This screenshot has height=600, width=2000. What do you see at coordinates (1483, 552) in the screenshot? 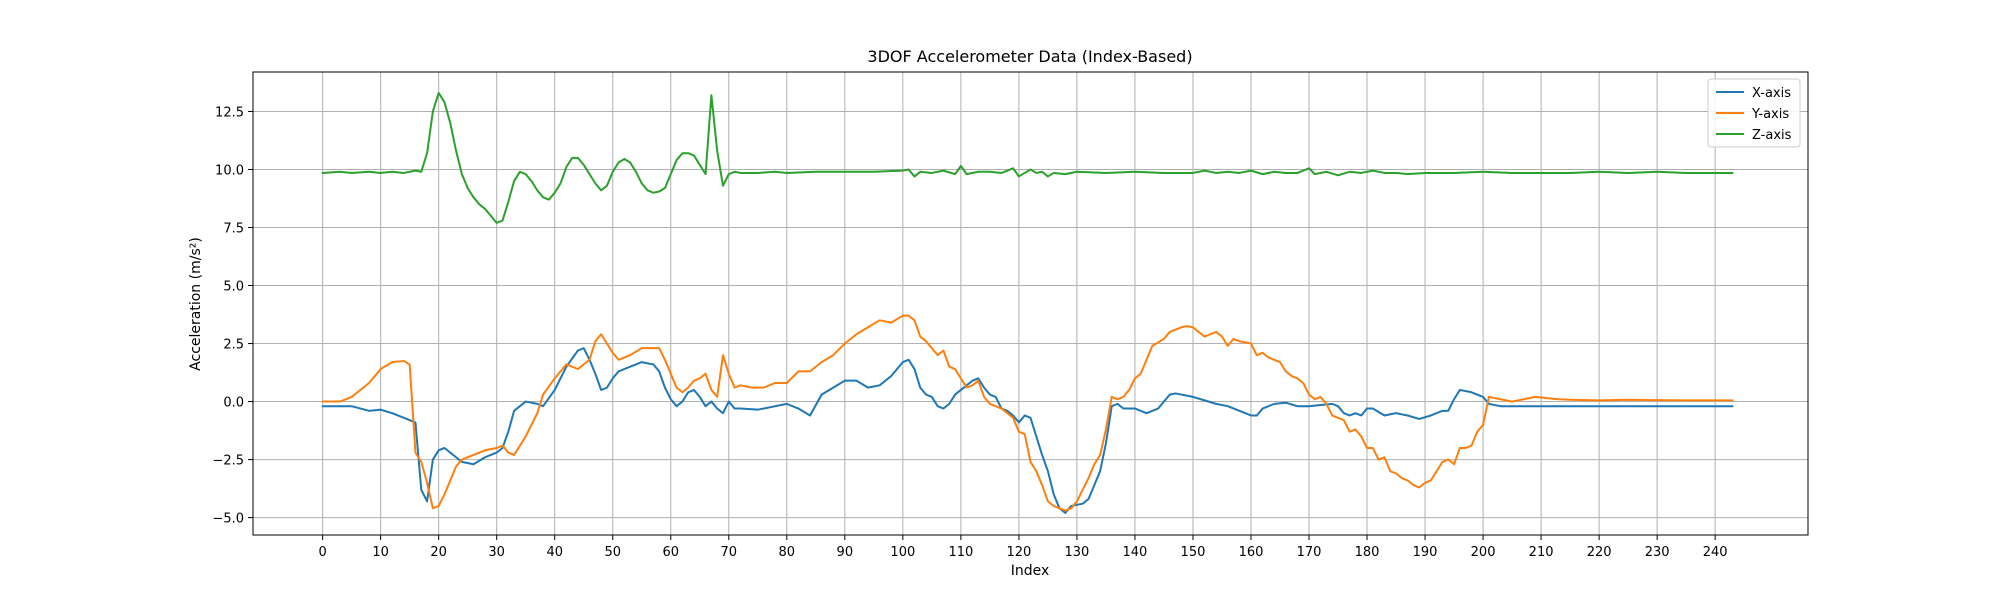
I see `x-tick-label: 200` at bounding box center [1483, 552].